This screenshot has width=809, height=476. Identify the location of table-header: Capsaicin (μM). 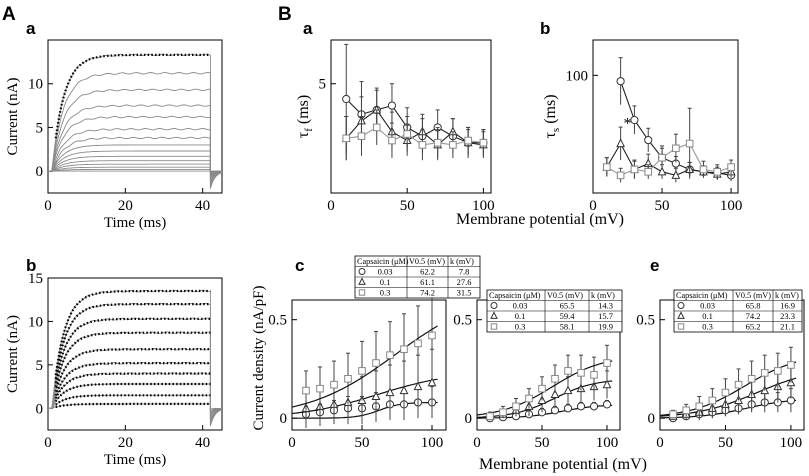
(383, 261).